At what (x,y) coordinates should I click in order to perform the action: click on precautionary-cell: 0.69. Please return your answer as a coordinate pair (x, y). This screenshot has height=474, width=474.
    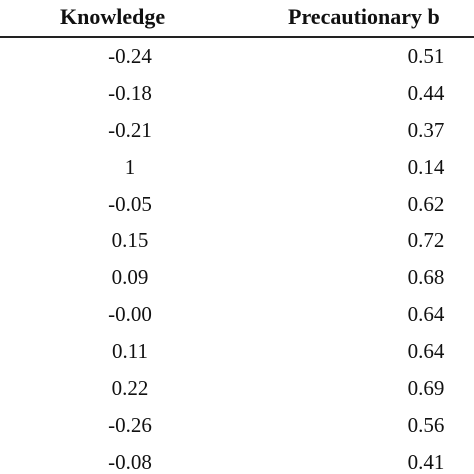
    Looking at the image, I should click on (426, 388).